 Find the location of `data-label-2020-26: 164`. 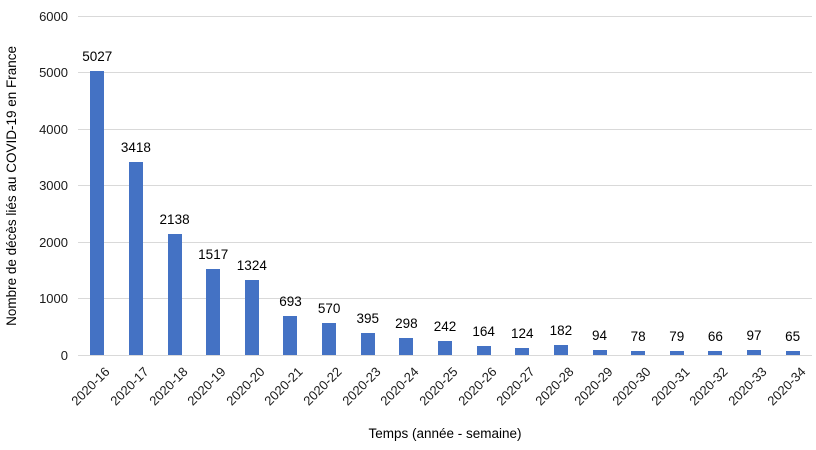

data-label-2020-26: 164 is located at coordinates (483, 331).